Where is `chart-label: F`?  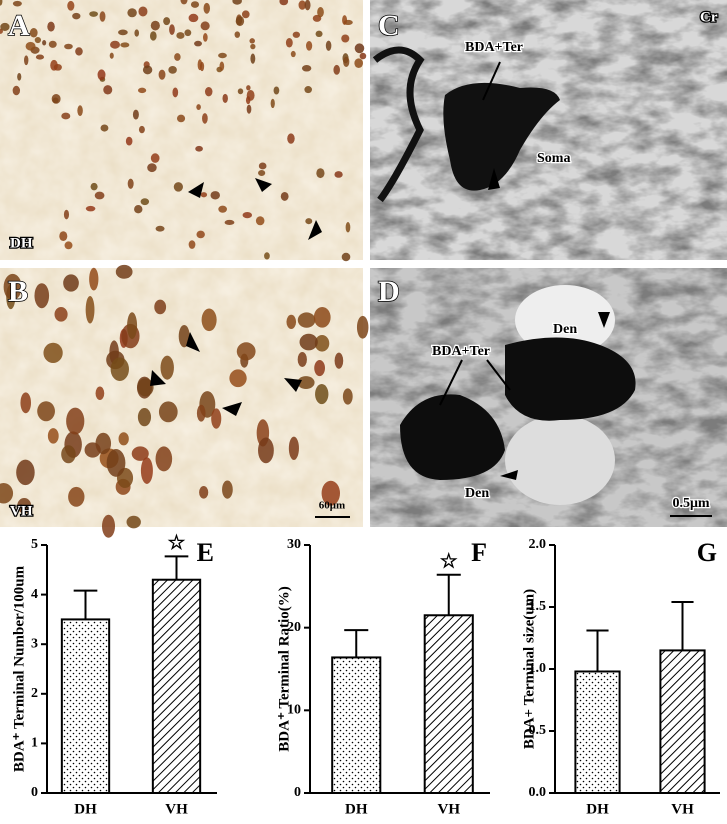 chart-label: F is located at coordinates (479, 552).